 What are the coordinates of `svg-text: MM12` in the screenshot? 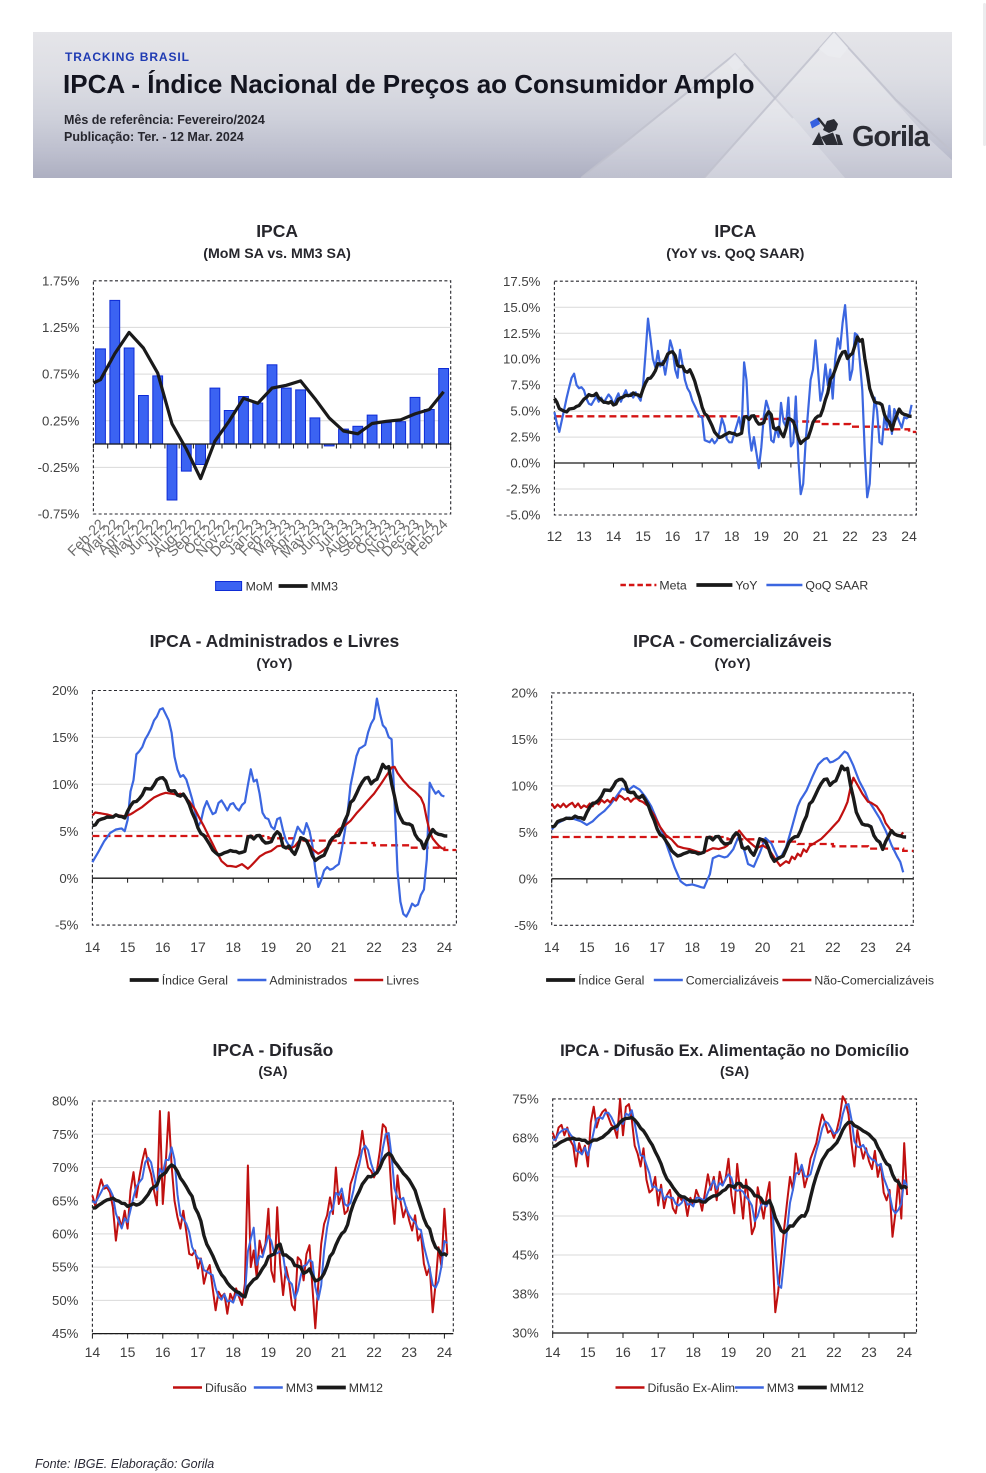 It's located at (366, 1388).